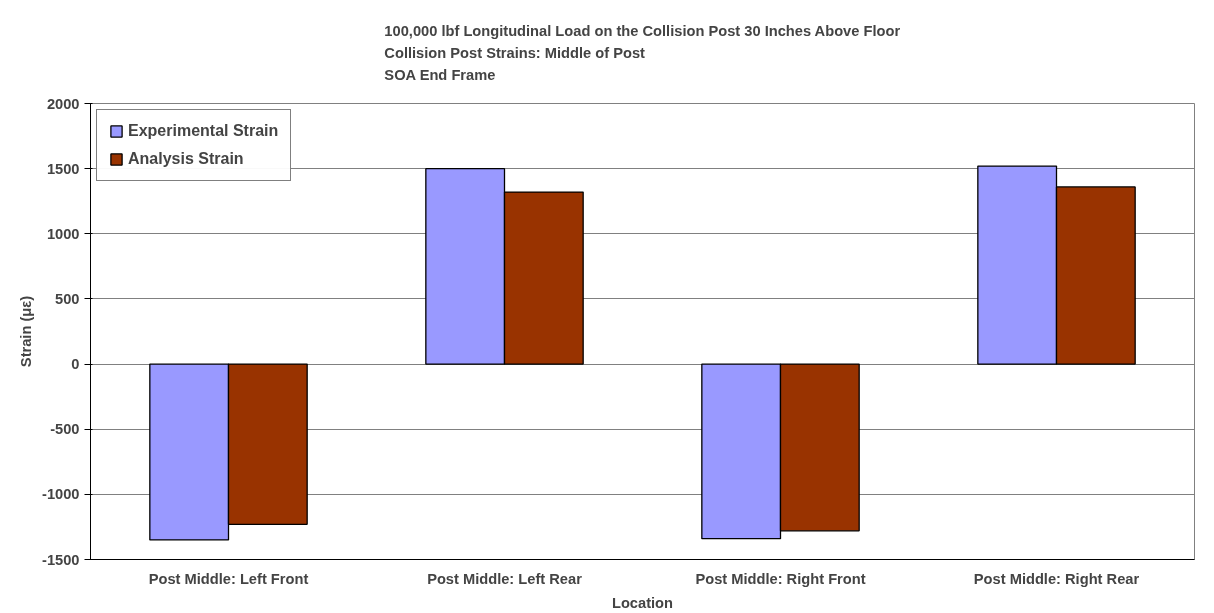 The image size is (1214, 613). I want to click on y-axis-title: Strain (με), so click(26, 331).